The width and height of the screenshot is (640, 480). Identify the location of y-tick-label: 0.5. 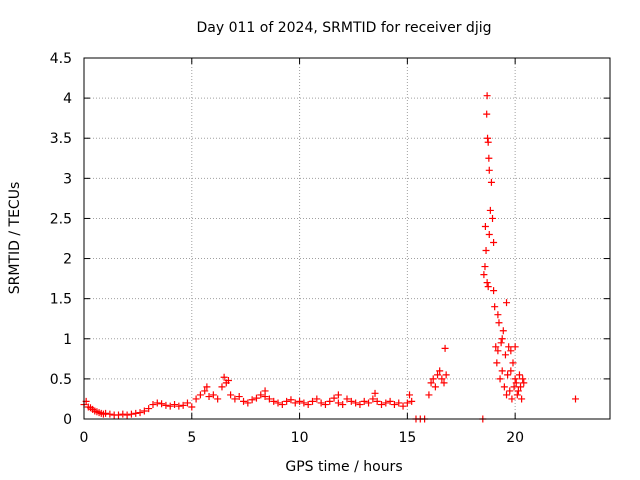
(61, 380).